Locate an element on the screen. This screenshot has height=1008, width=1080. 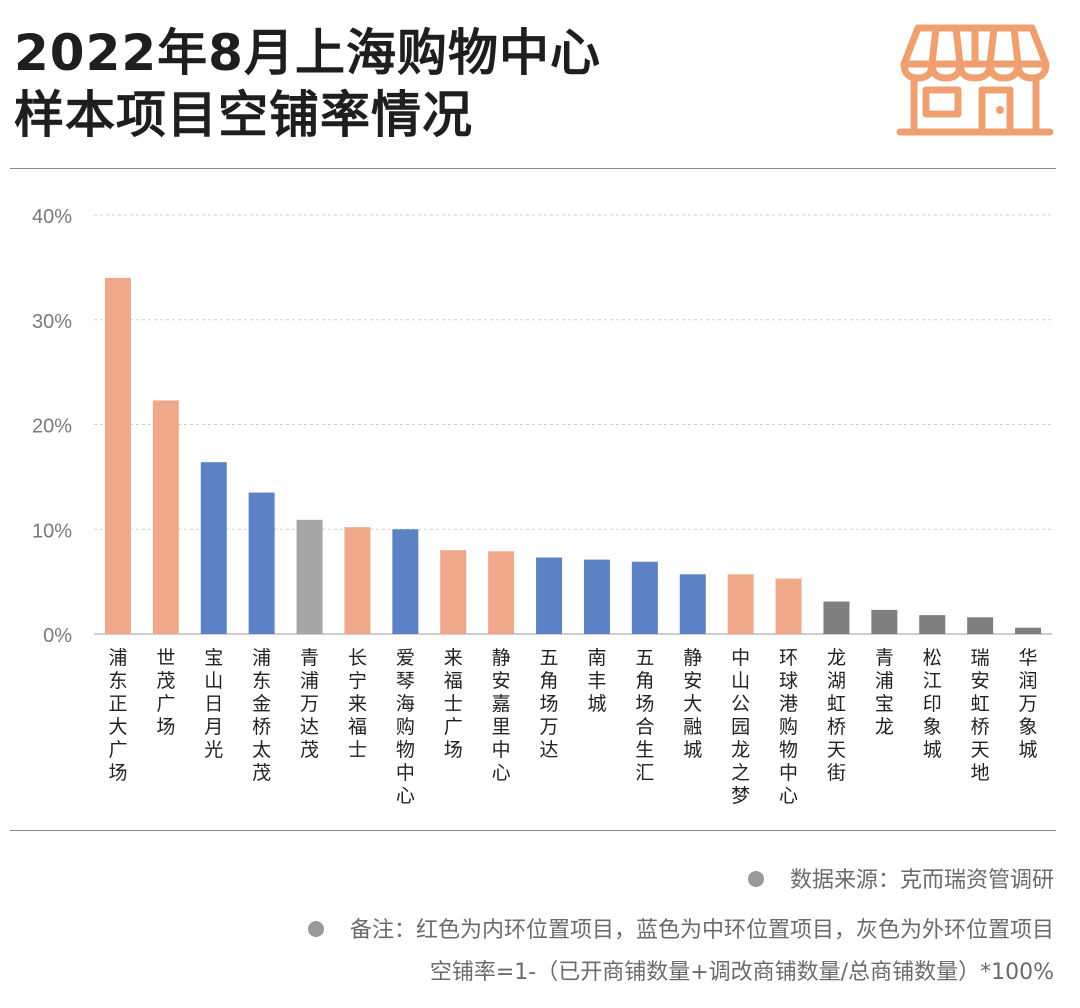
category-label: 龙湖虹桥天街 is located at coordinates (836, 715).